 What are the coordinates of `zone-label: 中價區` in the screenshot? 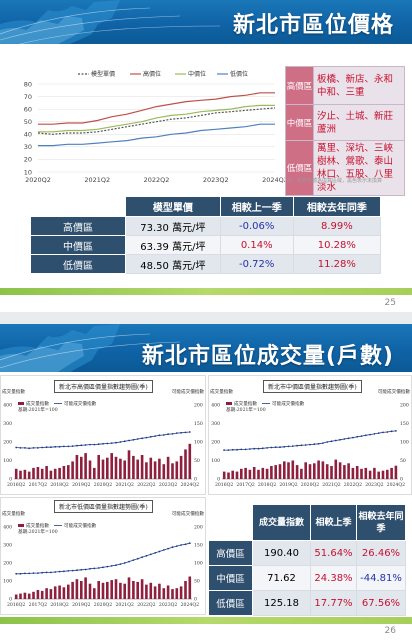 It's located at (299, 122).